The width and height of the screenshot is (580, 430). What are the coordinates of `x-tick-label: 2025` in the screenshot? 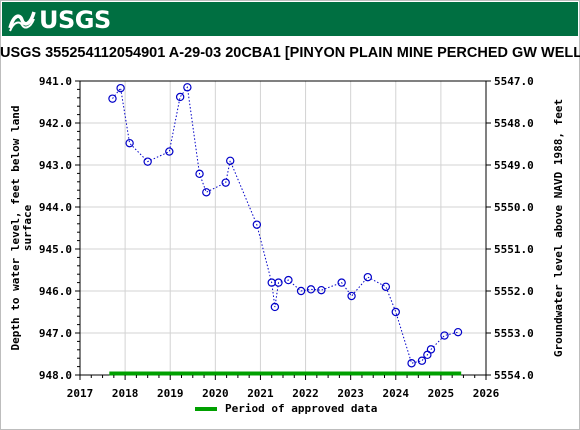 It's located at (441, 393).